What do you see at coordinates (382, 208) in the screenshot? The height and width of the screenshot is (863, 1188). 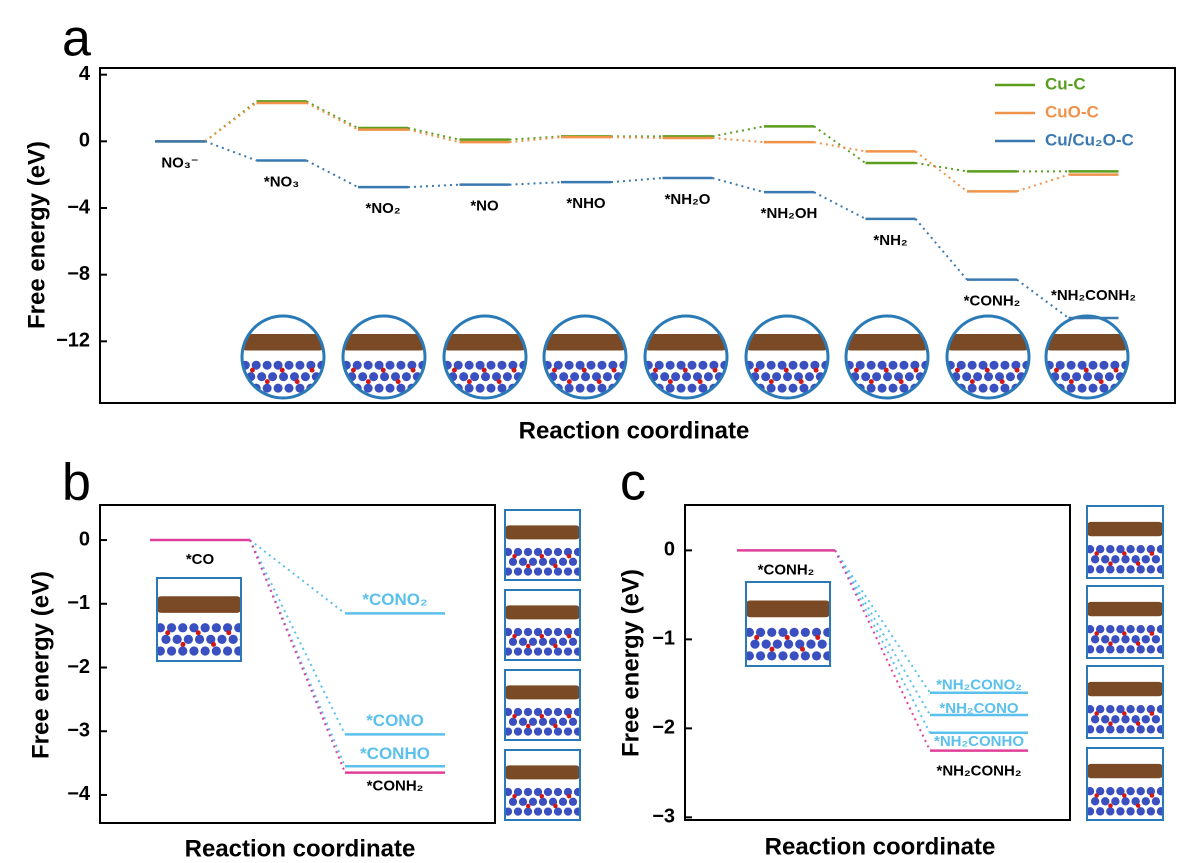 I see `level-label: *NO₂` at bounding box center [382, 208].